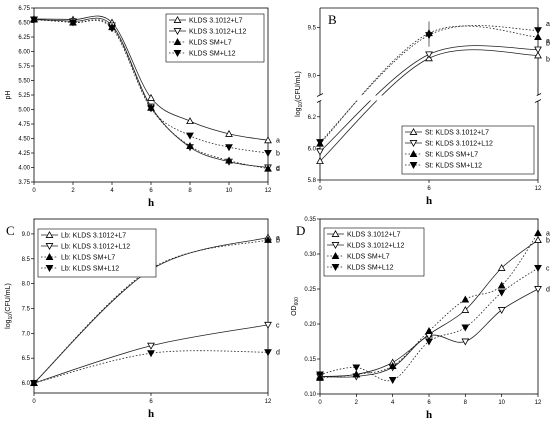 The width and height of the screenshot is (550, 422). I want to click on panel-label: B, so click(332, 19).